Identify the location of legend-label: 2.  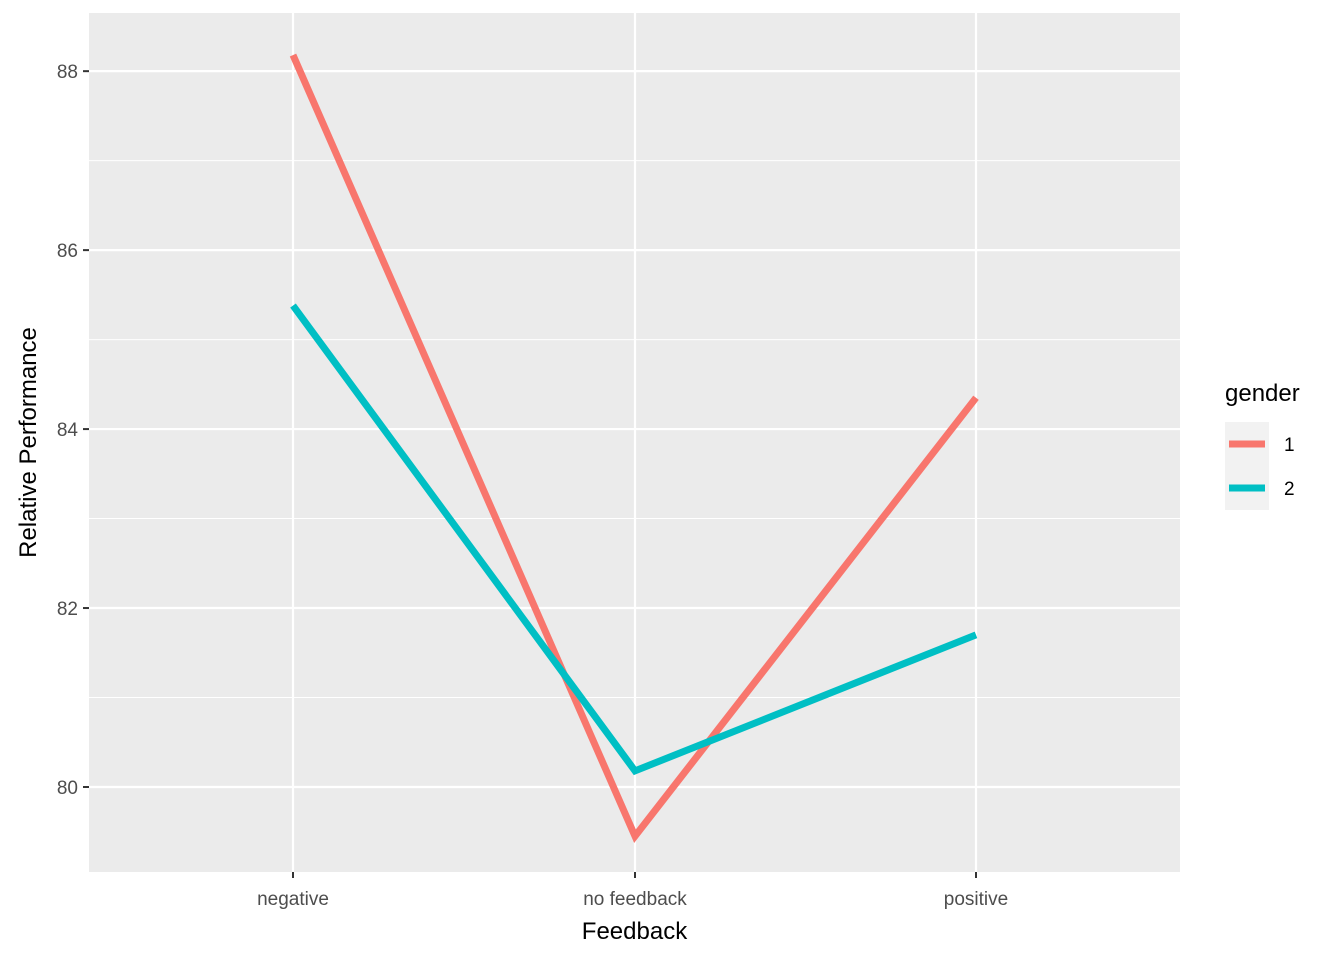
(1289, 489).